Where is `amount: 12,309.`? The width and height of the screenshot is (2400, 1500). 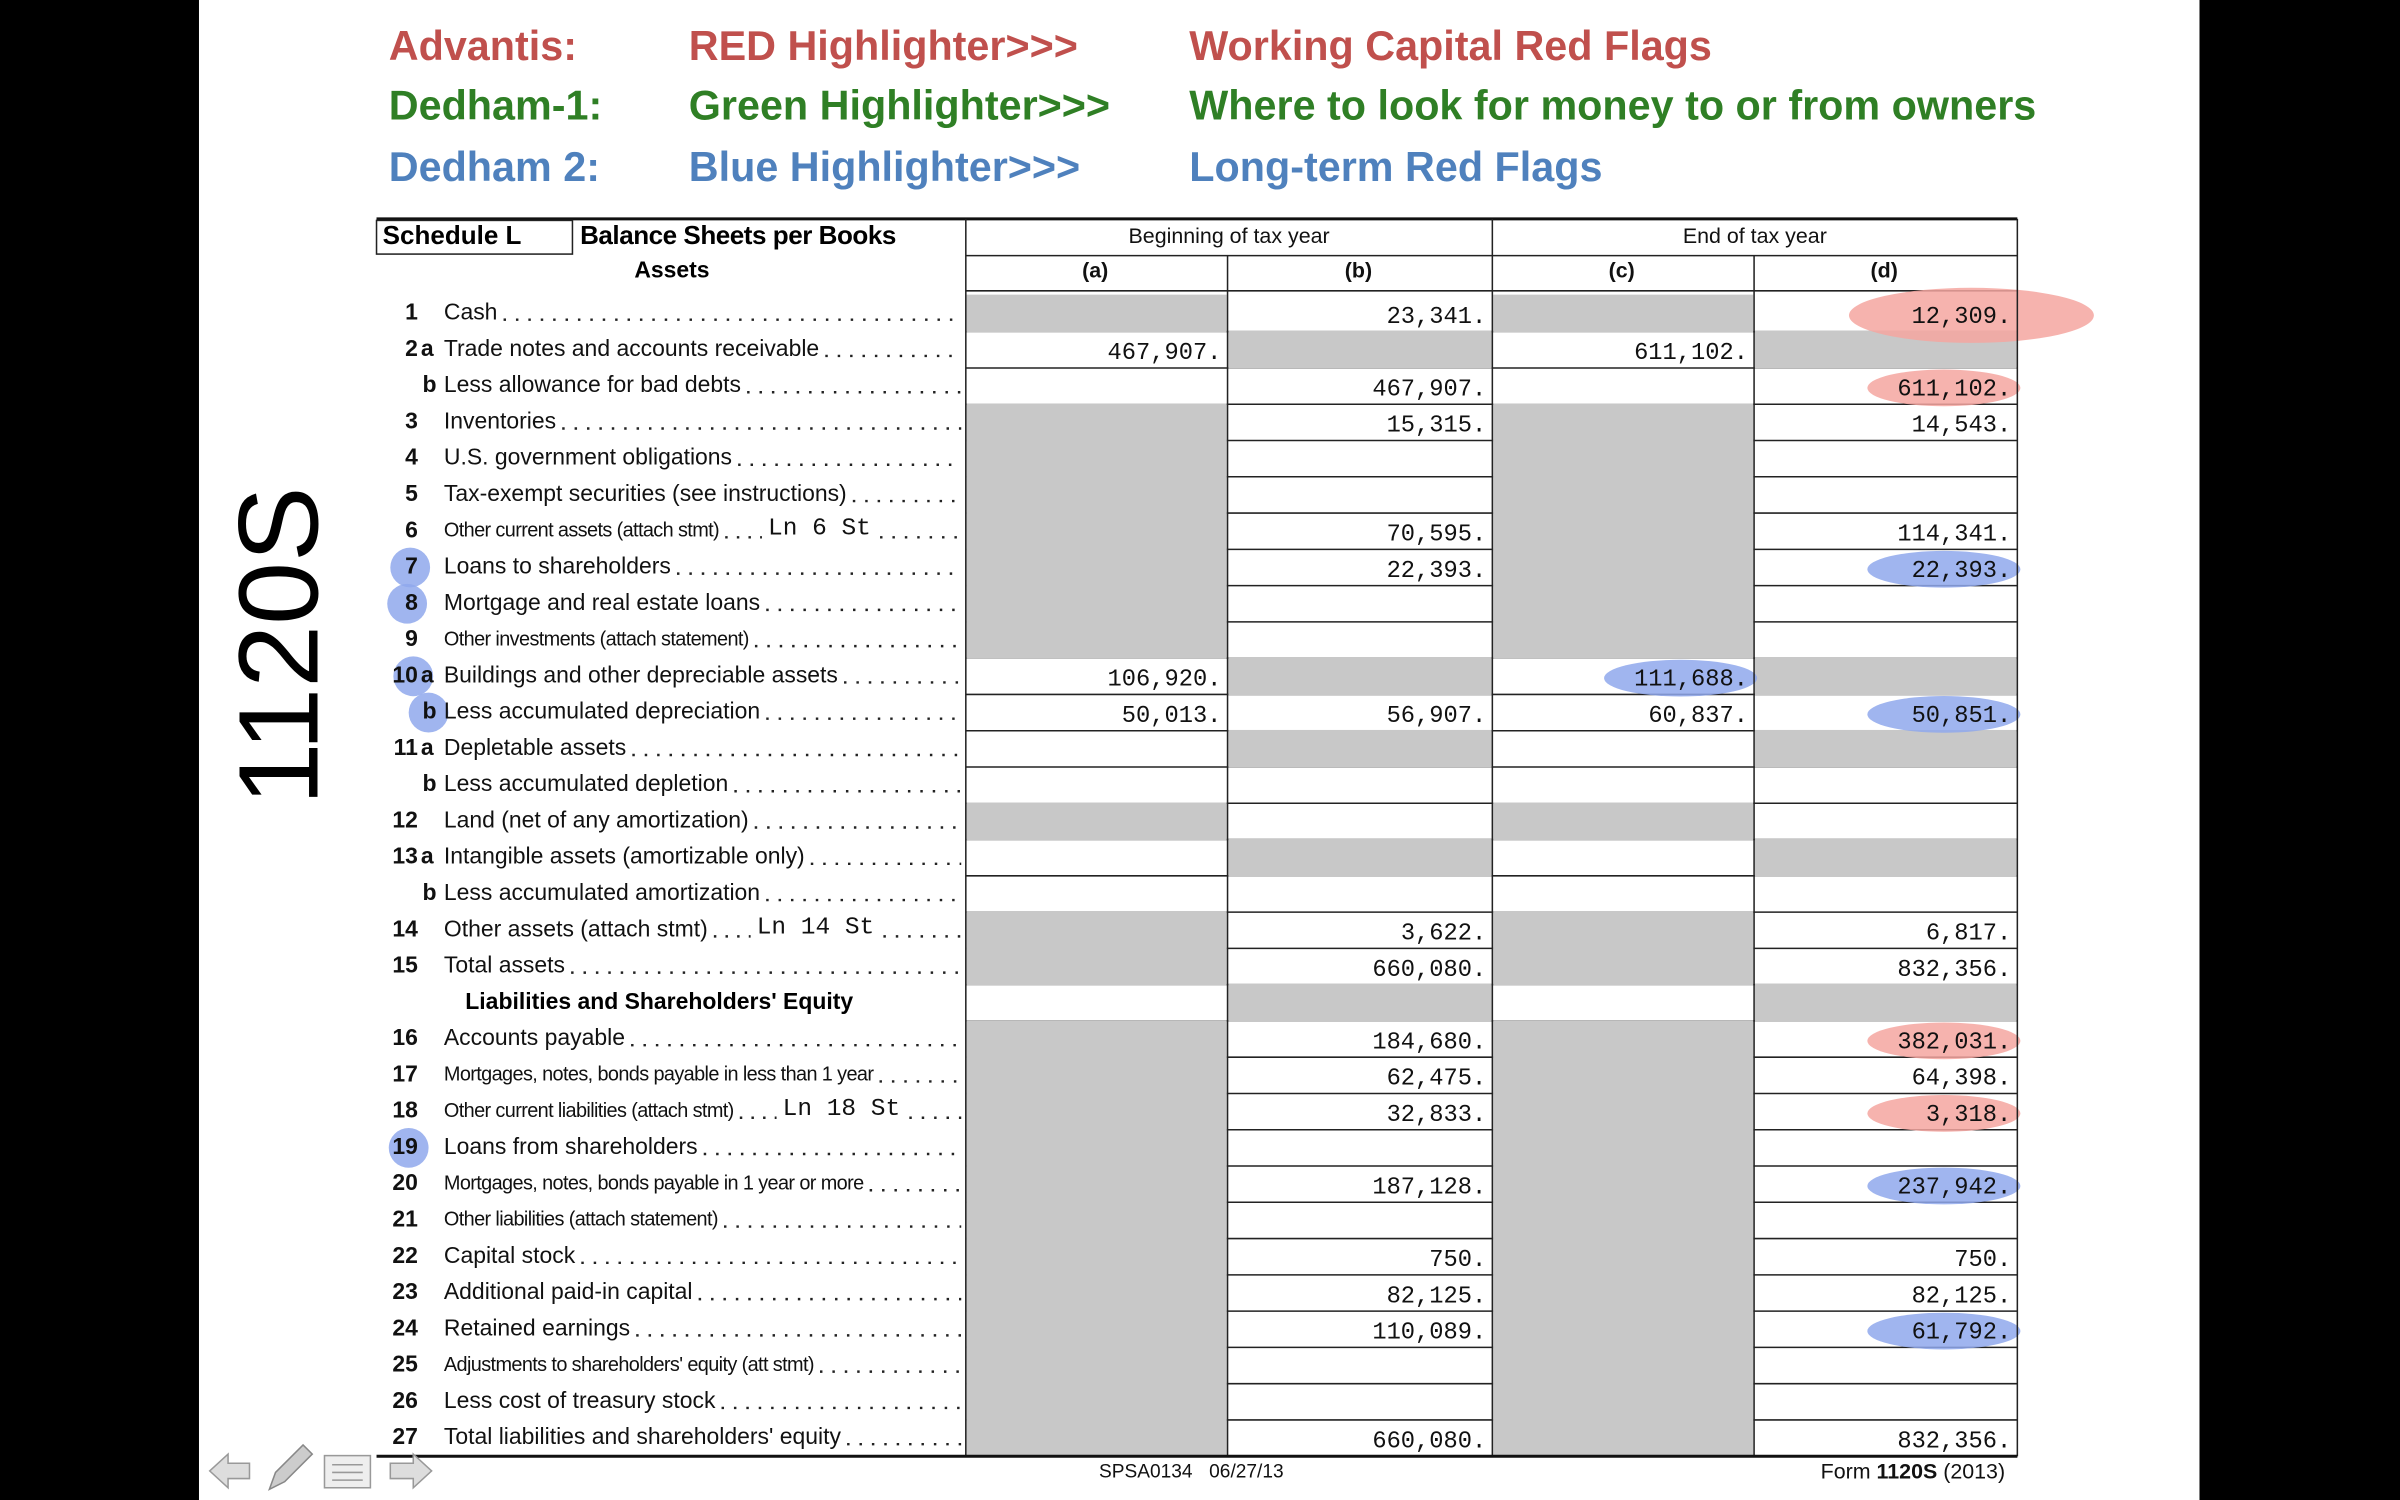 amount: 12,309. is located at coordinates (1962, 317).